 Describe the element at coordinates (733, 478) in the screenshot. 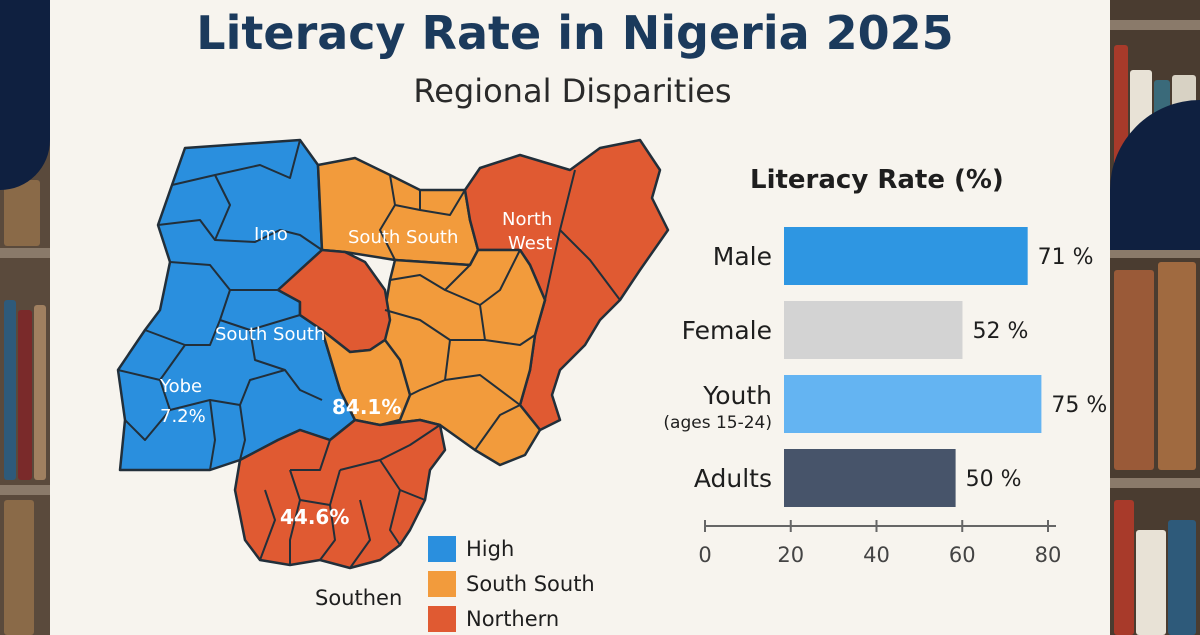

I see `bar-label-adults: Adults` at that location.